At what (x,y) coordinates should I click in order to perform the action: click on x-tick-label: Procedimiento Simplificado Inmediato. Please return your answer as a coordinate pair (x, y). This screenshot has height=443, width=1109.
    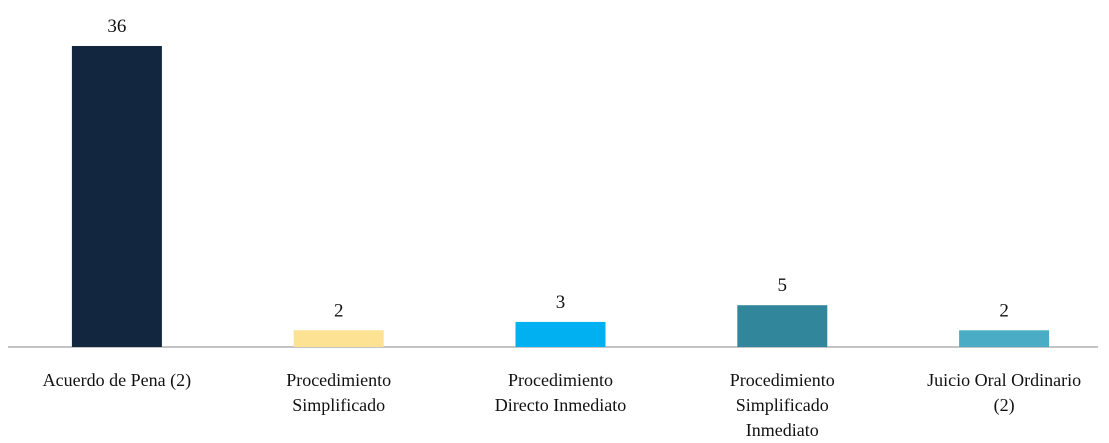
    Looking at the image, I should click on (782, 405).